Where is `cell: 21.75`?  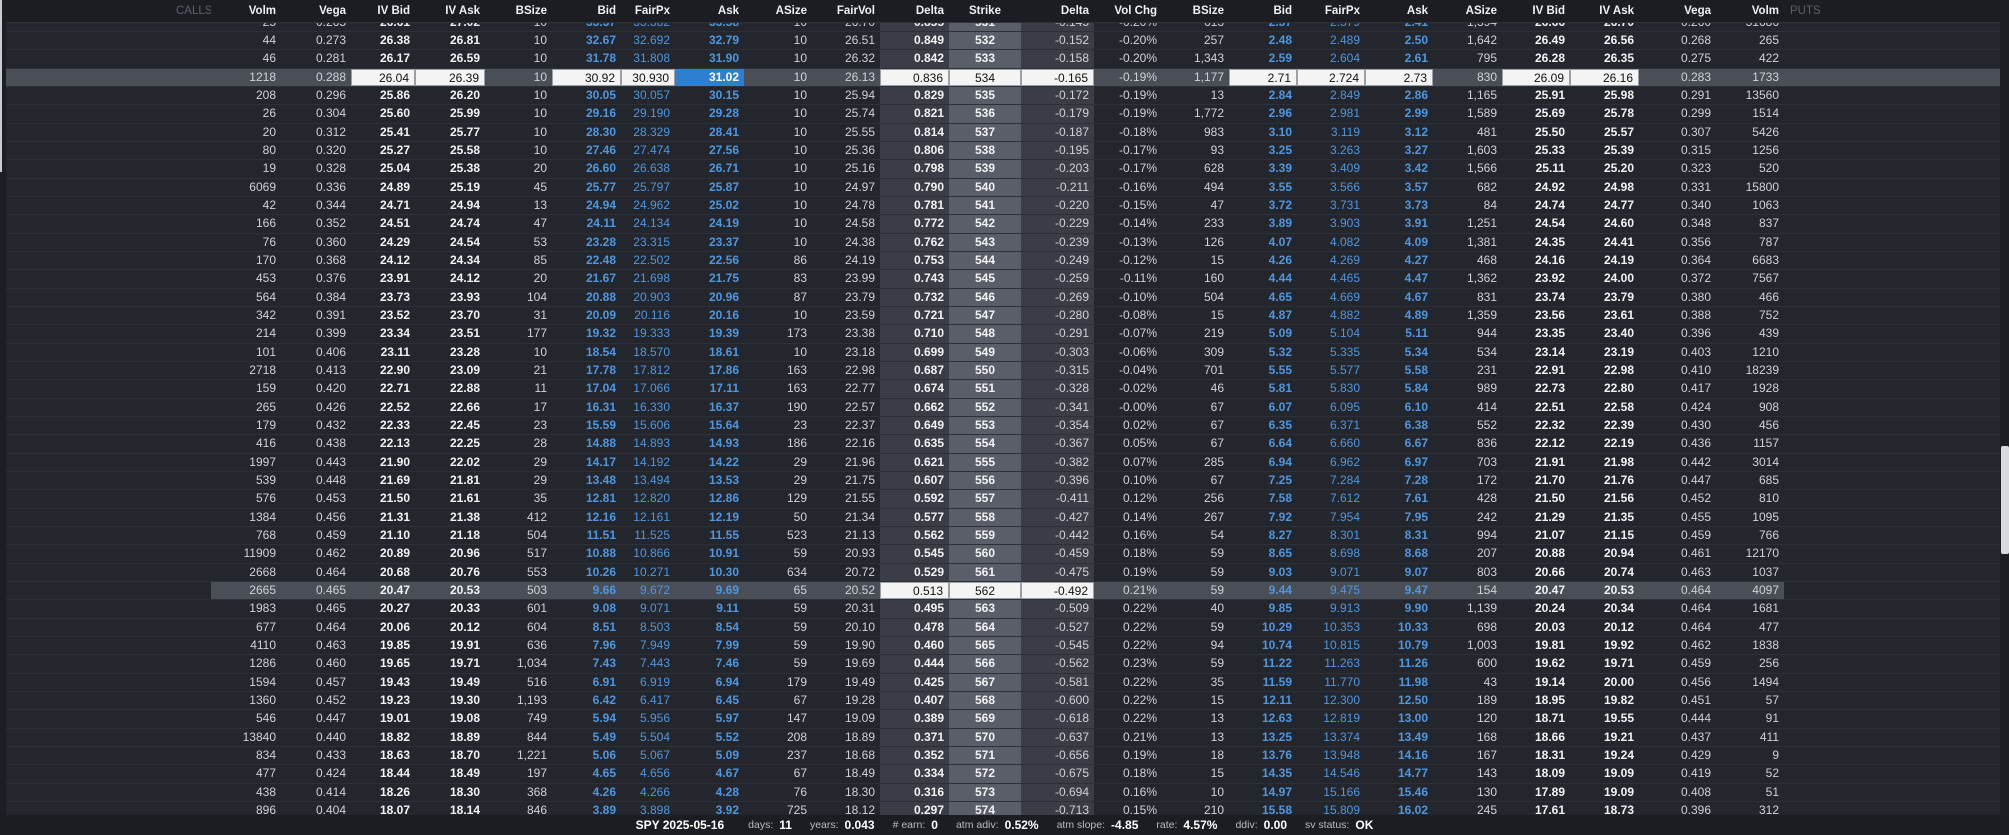
cell: 21.75 is located at coordinates (723, 278).